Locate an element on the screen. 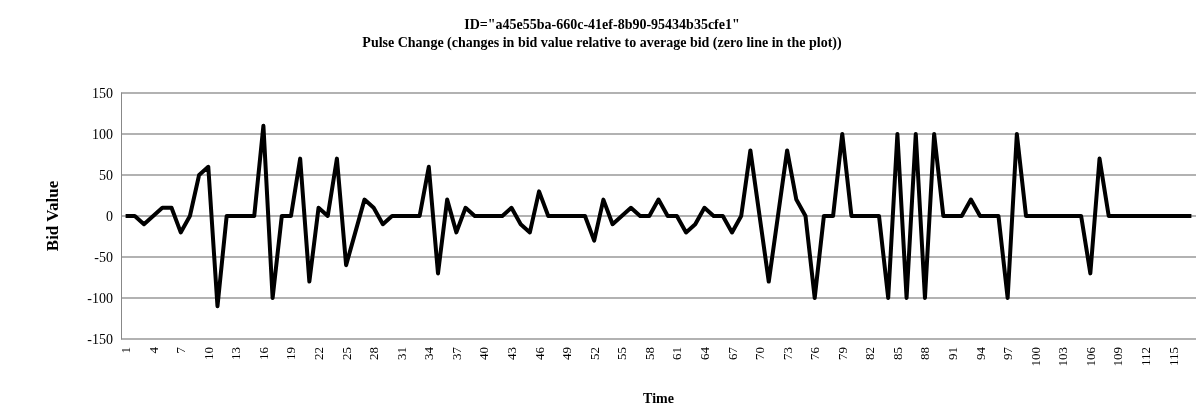 The height and width of the screenshot is (418, 1204). x-tick-label: 34 is located at coordinates (429, 353).